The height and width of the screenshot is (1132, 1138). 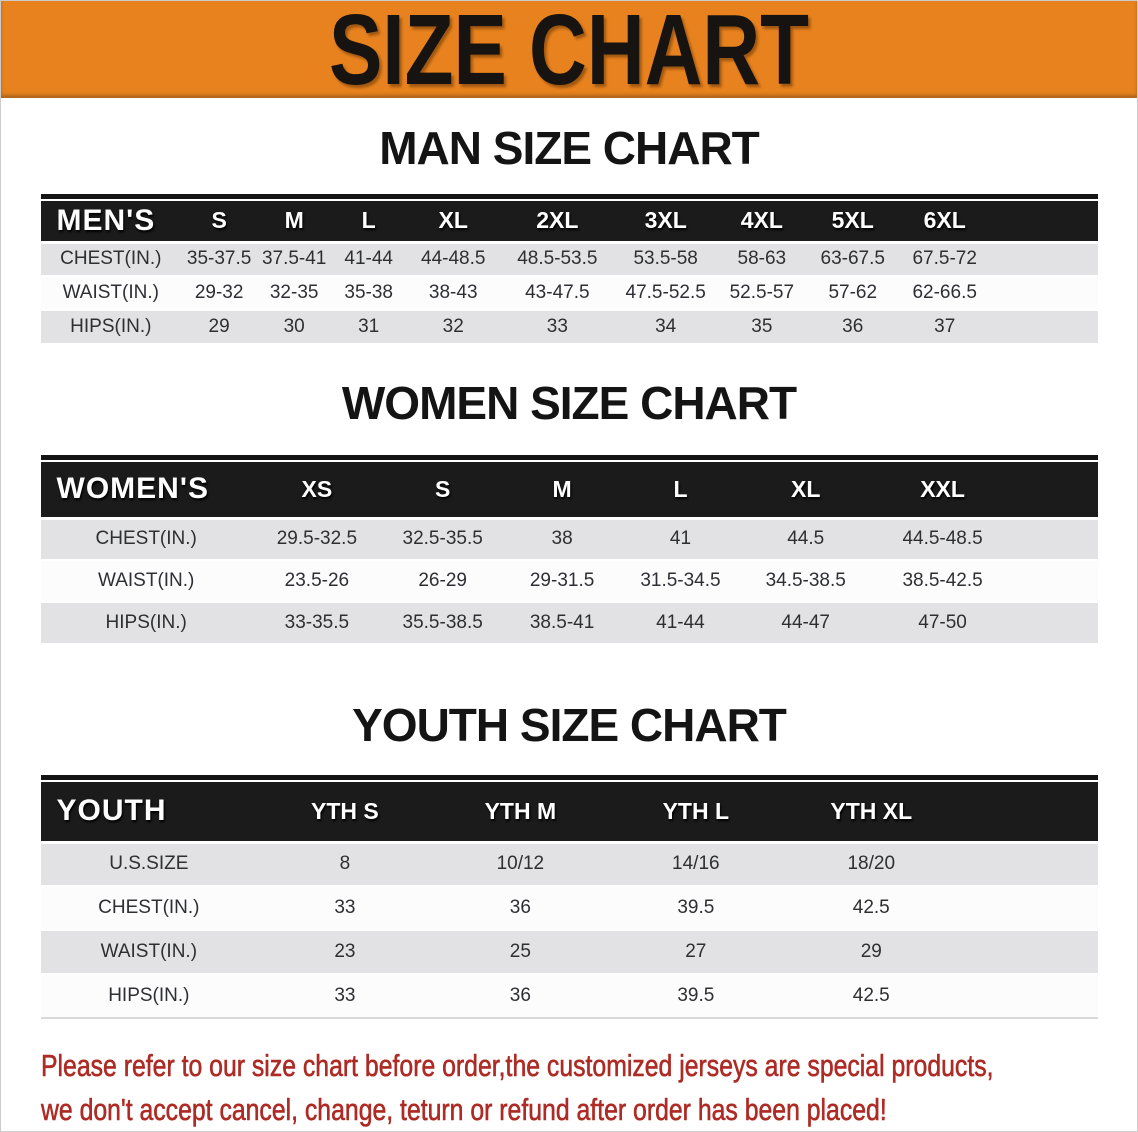 I want to click on banner-title: SIZE CHART, so click(x=569, y=53).